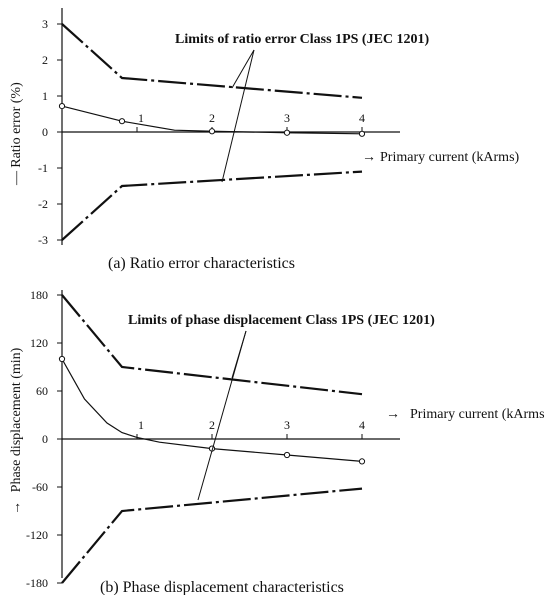 The image size is (555, 595). I want to click on panel-a-xtick-label: 1, so click(141, 118).